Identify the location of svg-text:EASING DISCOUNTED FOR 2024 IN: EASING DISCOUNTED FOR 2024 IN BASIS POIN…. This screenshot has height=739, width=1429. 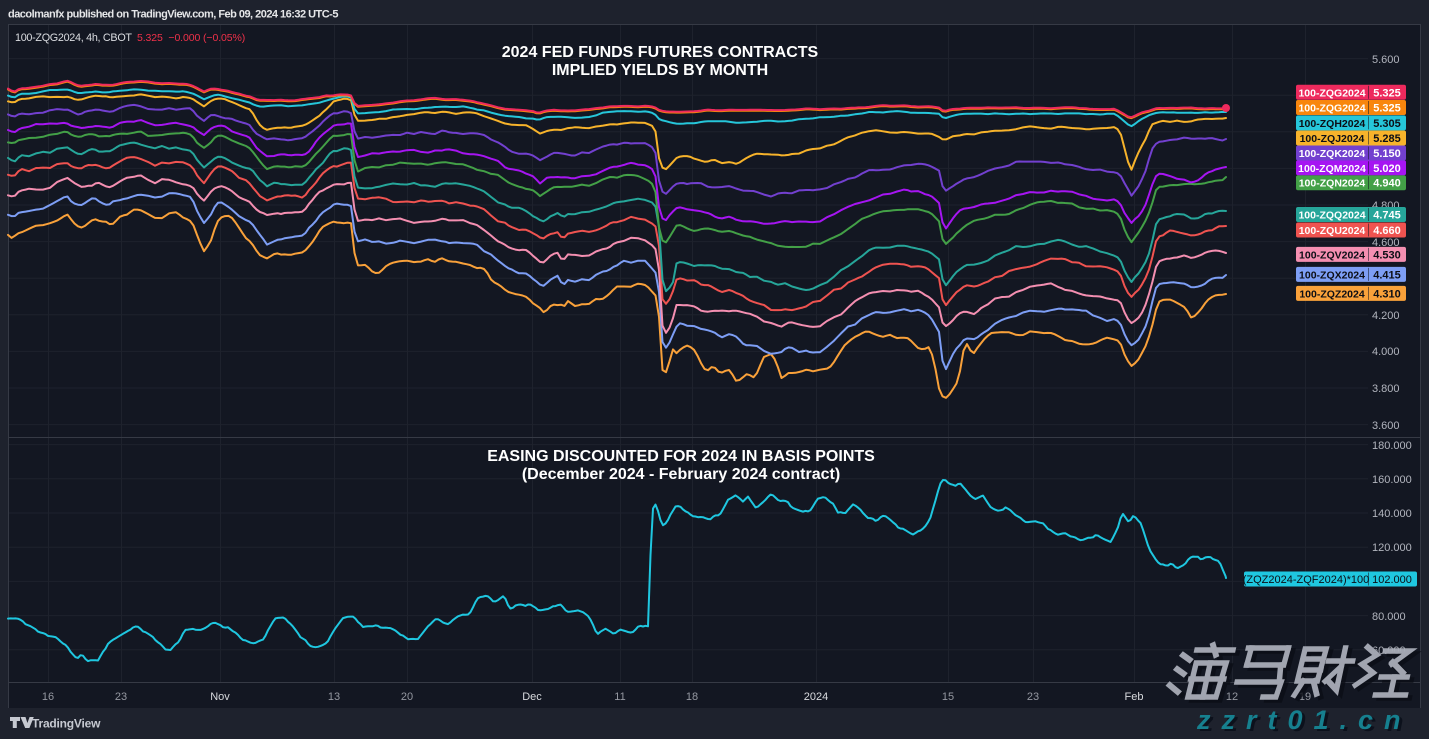
(681, 456).